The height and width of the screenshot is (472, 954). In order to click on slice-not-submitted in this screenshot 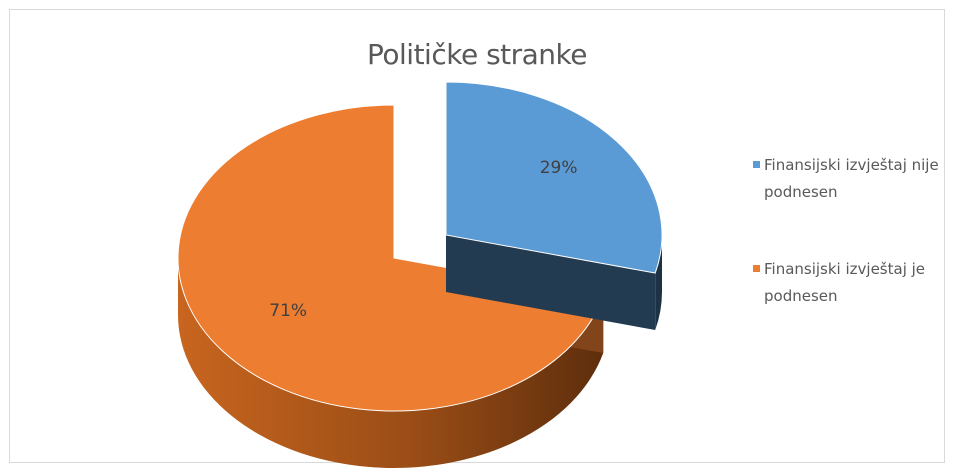, I will do `click(554, 177)`.